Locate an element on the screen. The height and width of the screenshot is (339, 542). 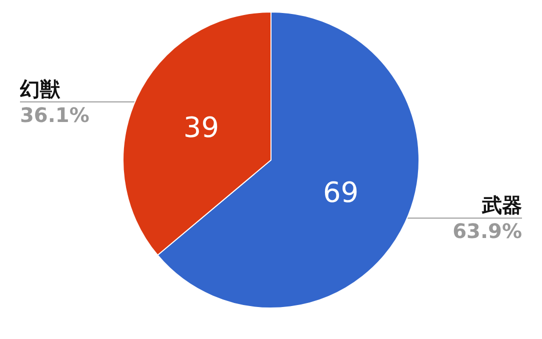
slice-label: 武器 is located at coordinates (501, 205).